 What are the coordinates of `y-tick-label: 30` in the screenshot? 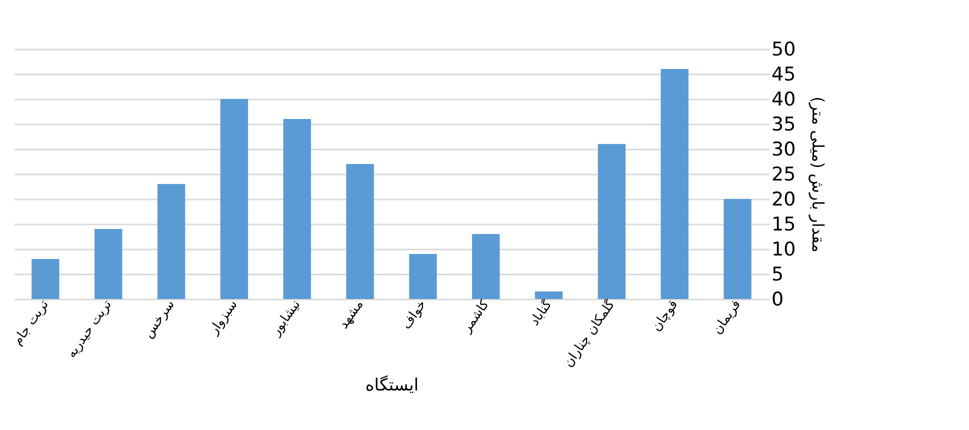 It's located at (784, 149).